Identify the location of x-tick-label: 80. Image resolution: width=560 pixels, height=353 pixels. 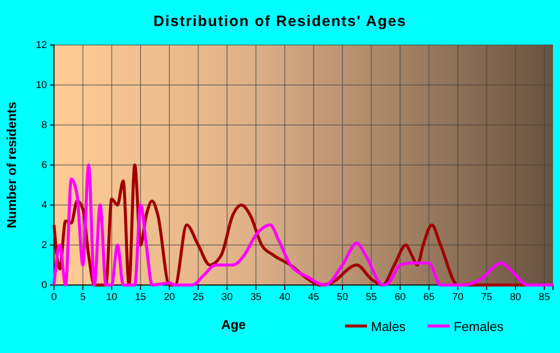
(516, 298).